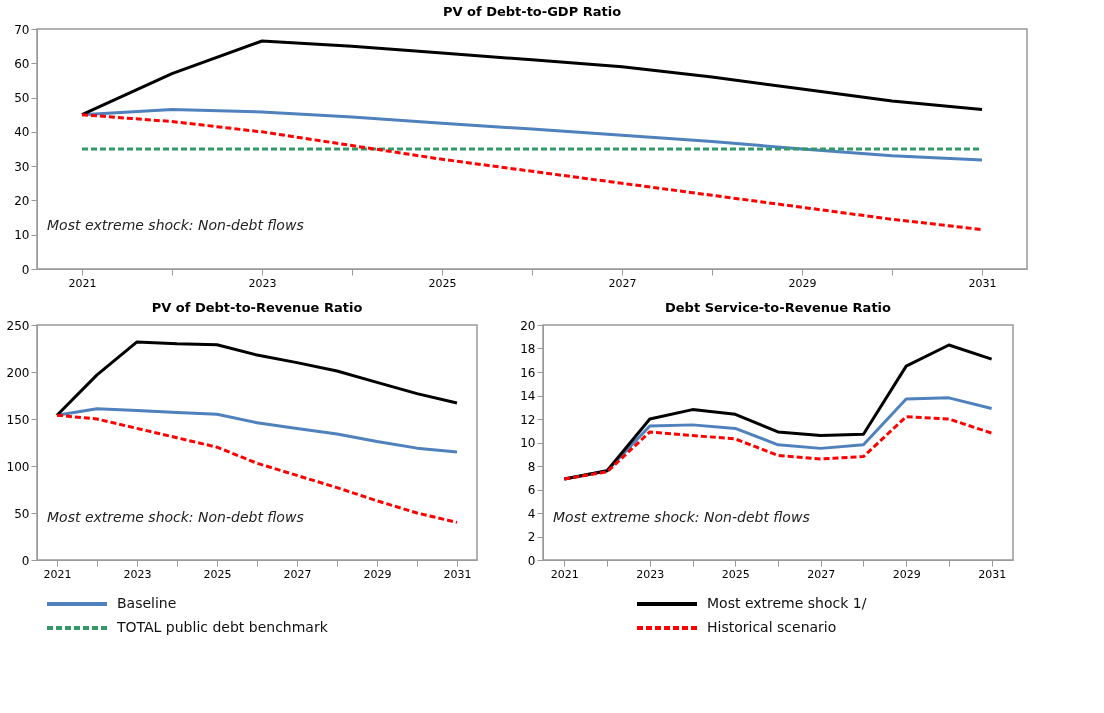 The image size is (1104, 713). I want to click on y-tick-label: 70, so click(22, 29).